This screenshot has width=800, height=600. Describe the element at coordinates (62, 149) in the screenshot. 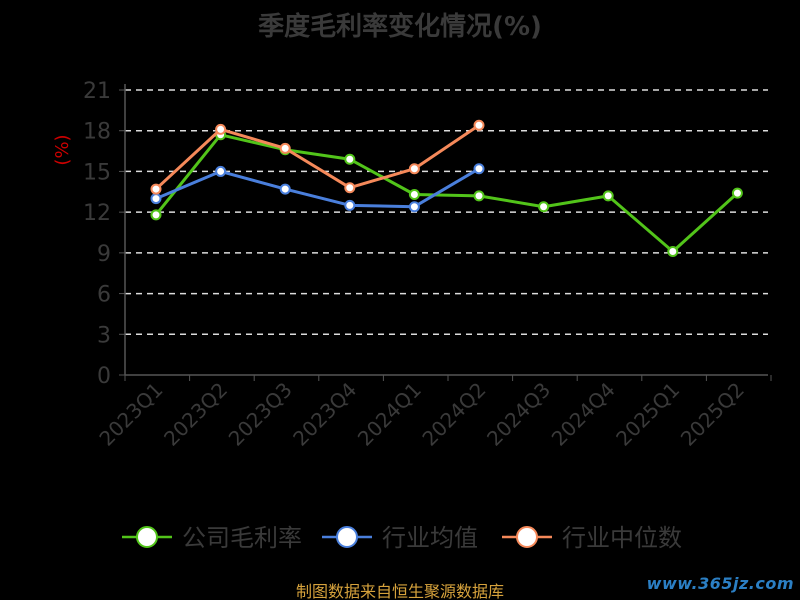

I see `y-axis-label: (%)` at that location.